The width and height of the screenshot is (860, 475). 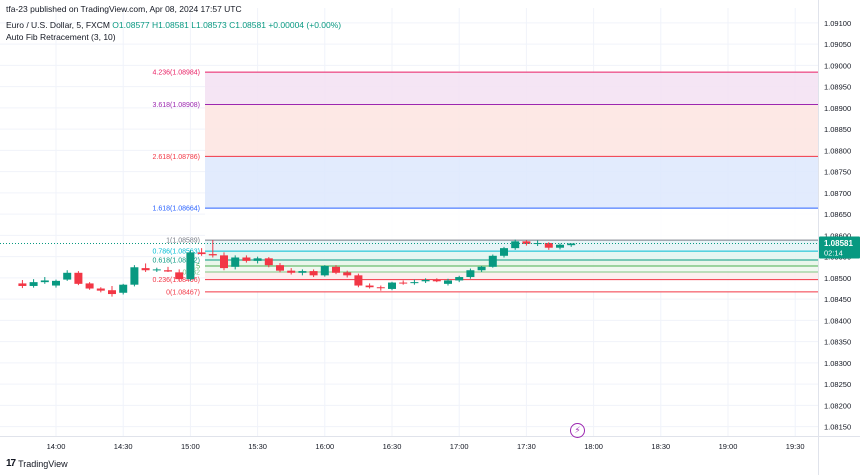 I want to click on fib-level-label: 3.618(1.08908), so click(x=176, y=105).